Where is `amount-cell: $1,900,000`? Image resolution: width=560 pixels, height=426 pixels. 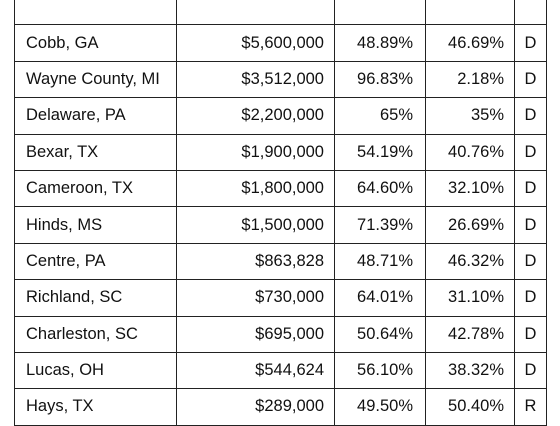
amount-cell: $1,900,000 is located at coordinates (255, 152).